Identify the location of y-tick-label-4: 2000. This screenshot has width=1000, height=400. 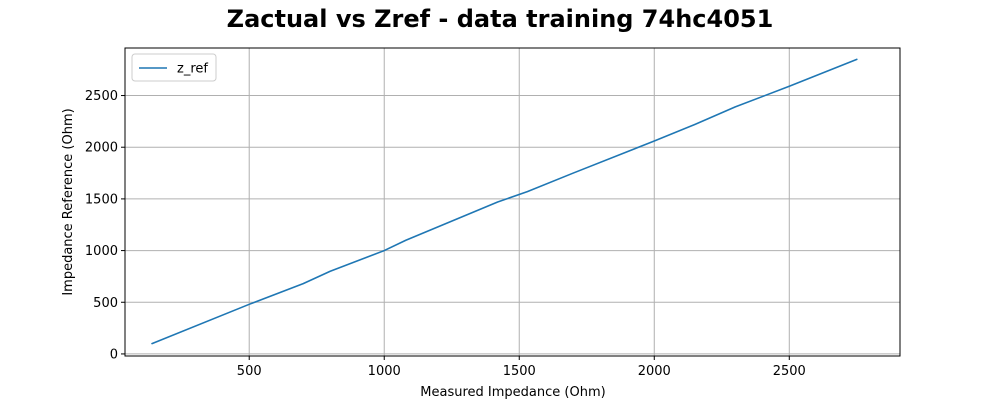
(101, 148).